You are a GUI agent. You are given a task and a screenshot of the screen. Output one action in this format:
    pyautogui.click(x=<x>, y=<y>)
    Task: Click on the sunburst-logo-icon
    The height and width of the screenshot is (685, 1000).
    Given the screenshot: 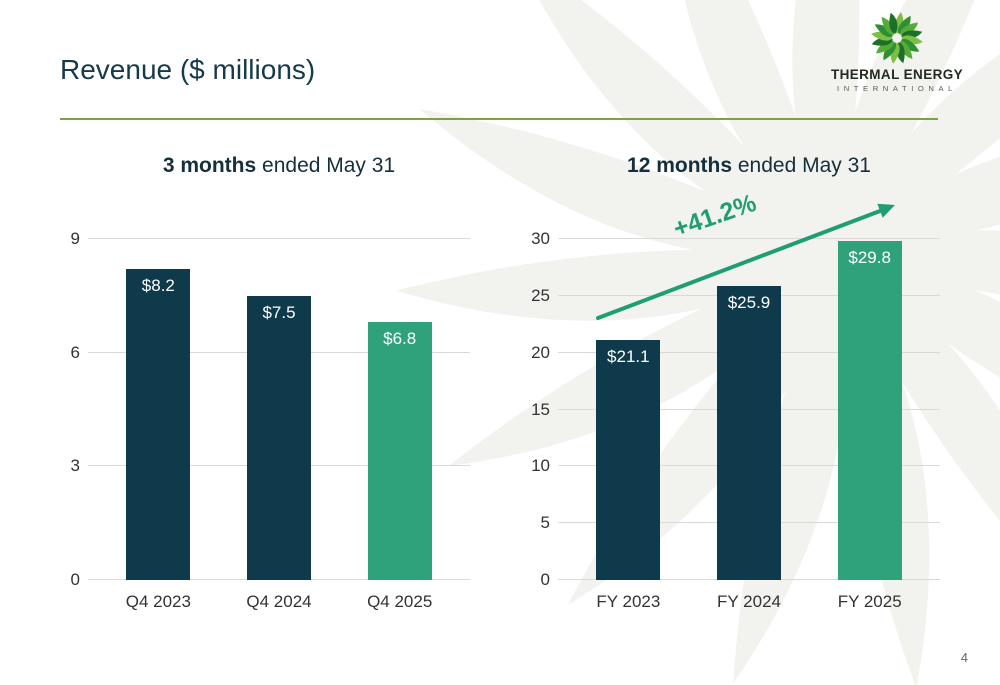 What is the action you would take?
    pyautogui.click(x=897, y=38)
    